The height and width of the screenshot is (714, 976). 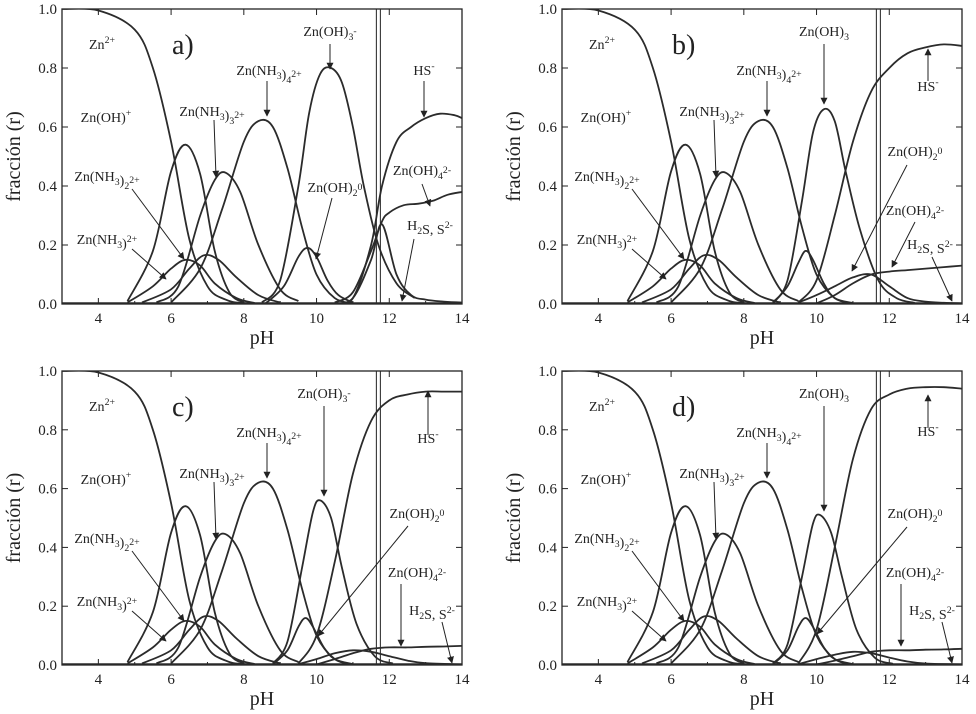 What do you see at coordinates (606, 479) in the screenshot?
I see `species-annotation: Zn(OH)+` at bounding box center [606, 479].